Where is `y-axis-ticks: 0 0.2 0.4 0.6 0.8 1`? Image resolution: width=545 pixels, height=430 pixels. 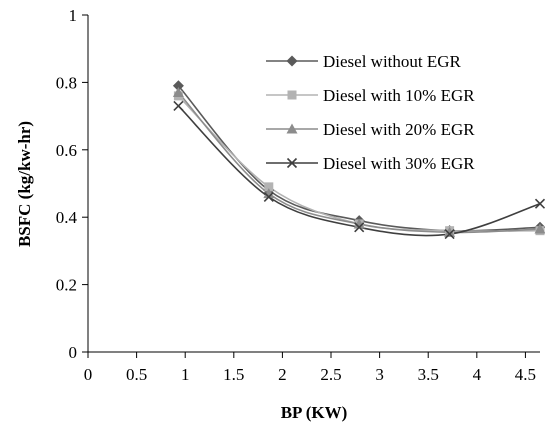 y-axis-ticks: 0 0.2 0.4 0.6 0.8 1 is located at coordinates (72, 184).